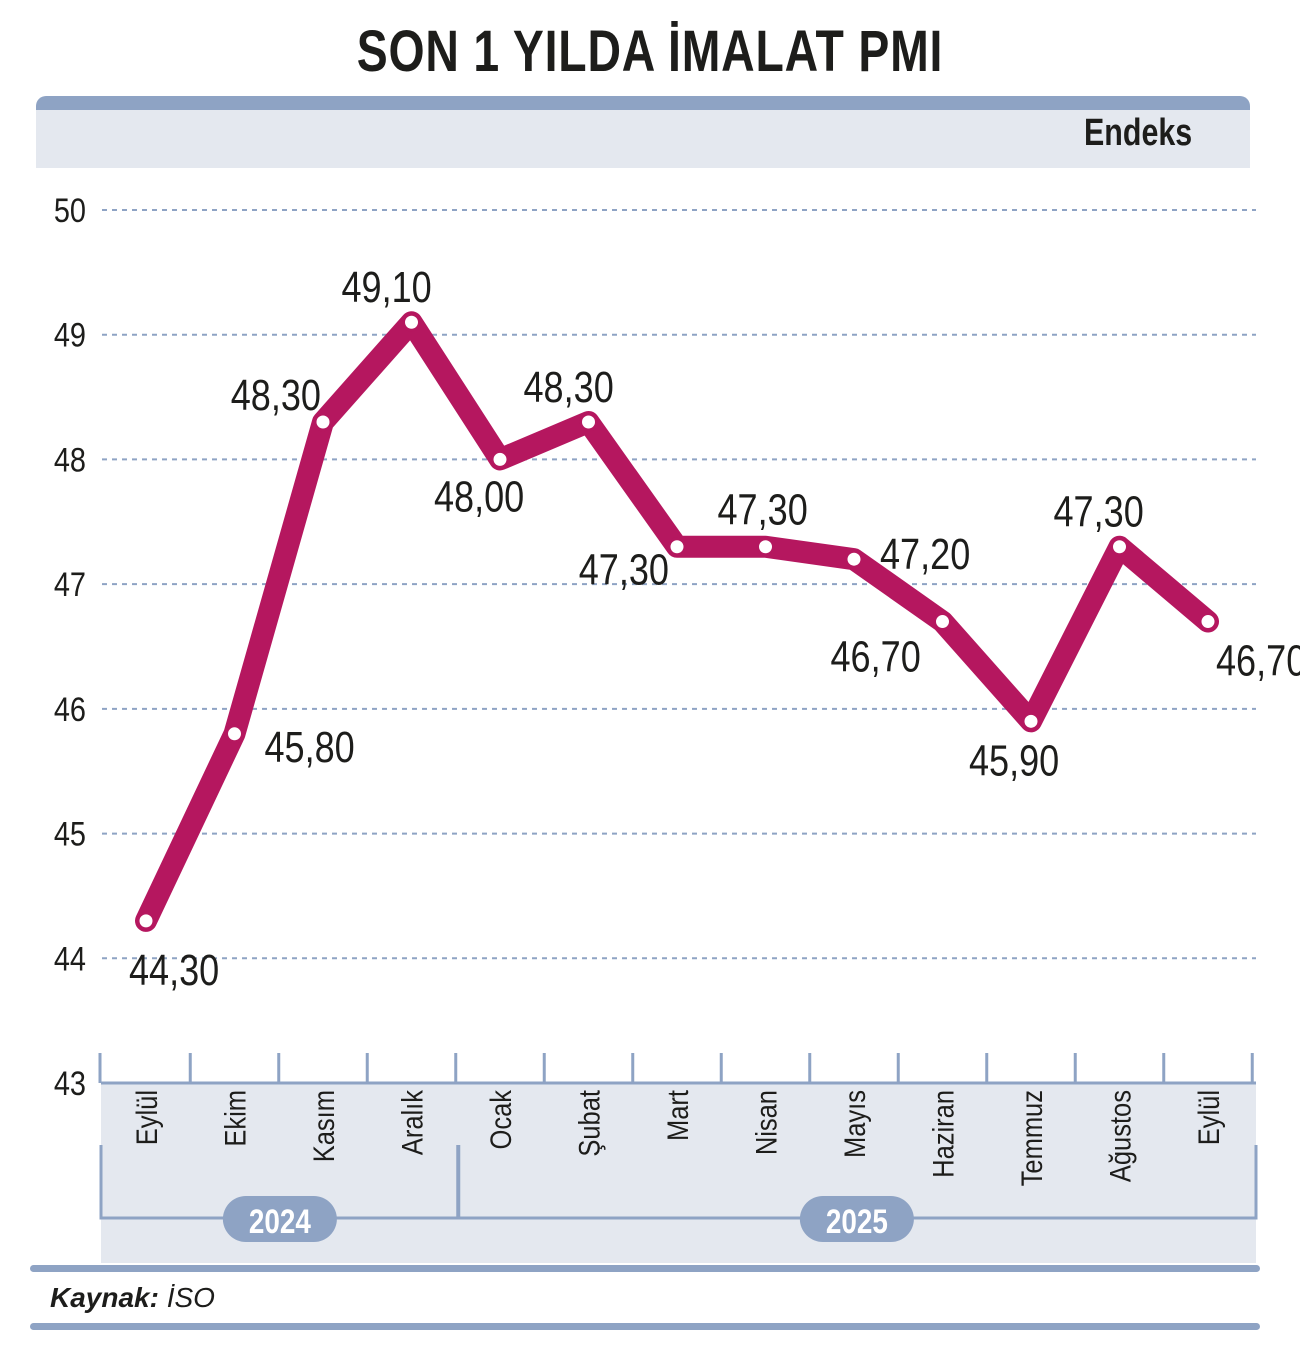  I want to click on y-tick-label: 50, so click(70, 210).